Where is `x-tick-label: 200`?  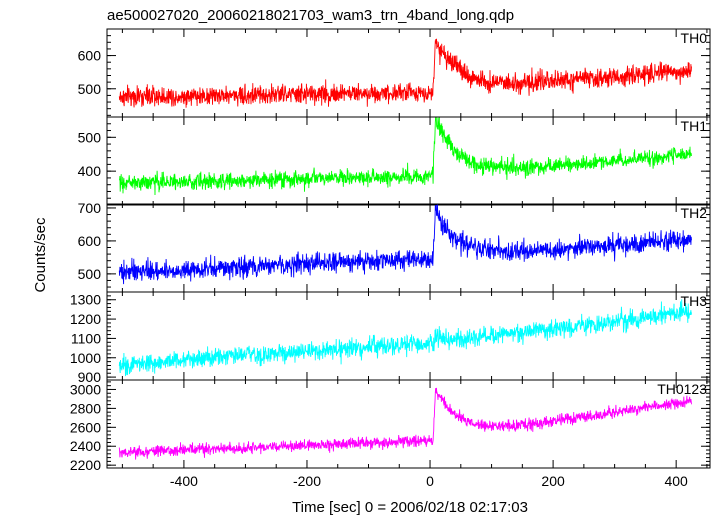 x-tick-label: 200 is located at coordinates (553, 481).